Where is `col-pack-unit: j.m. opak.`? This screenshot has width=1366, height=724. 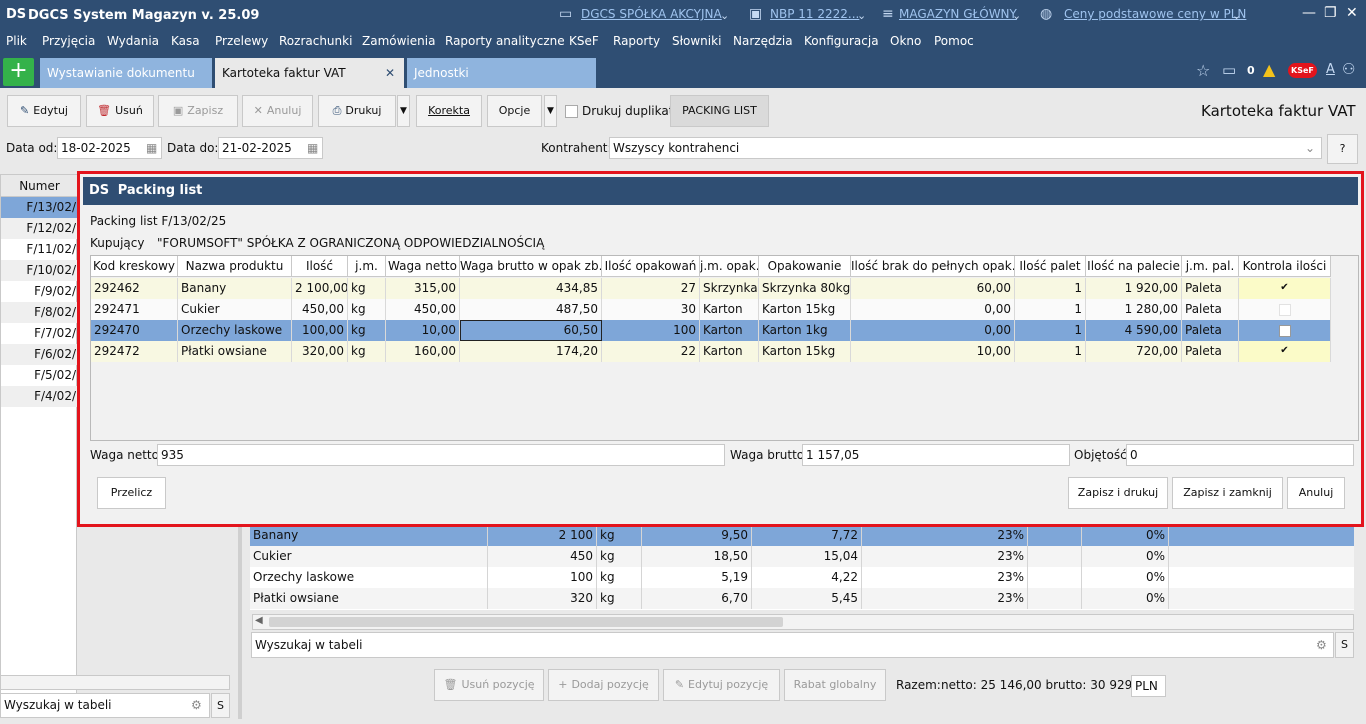
col-pack-unit: j.m. opak. is located at coordinates (729, 266).